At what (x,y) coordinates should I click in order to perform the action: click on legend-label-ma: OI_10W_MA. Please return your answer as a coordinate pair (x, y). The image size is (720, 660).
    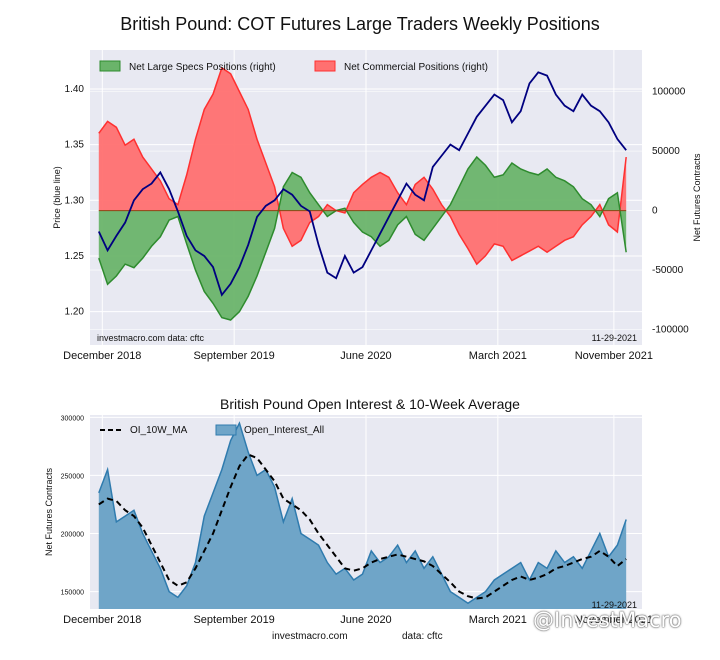
    Looking at the image, I should click on (159, 430).